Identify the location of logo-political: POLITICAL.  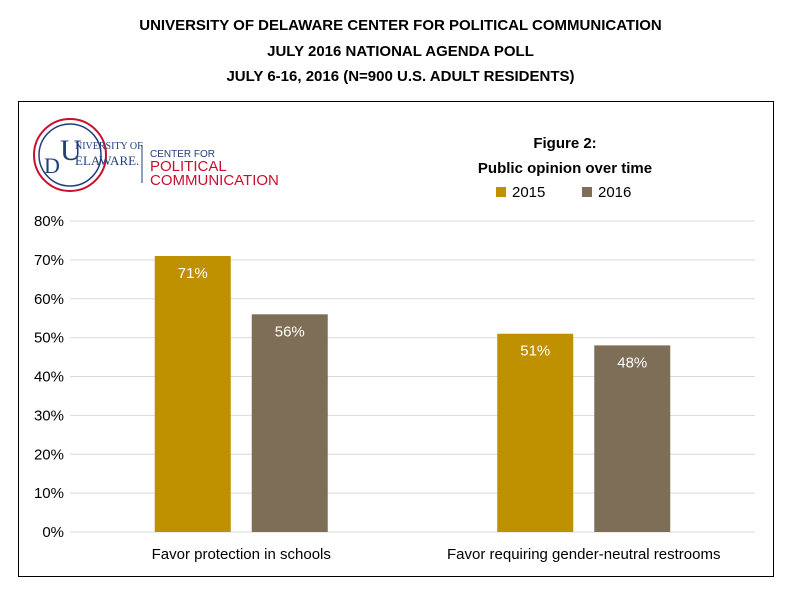
(188, 166).